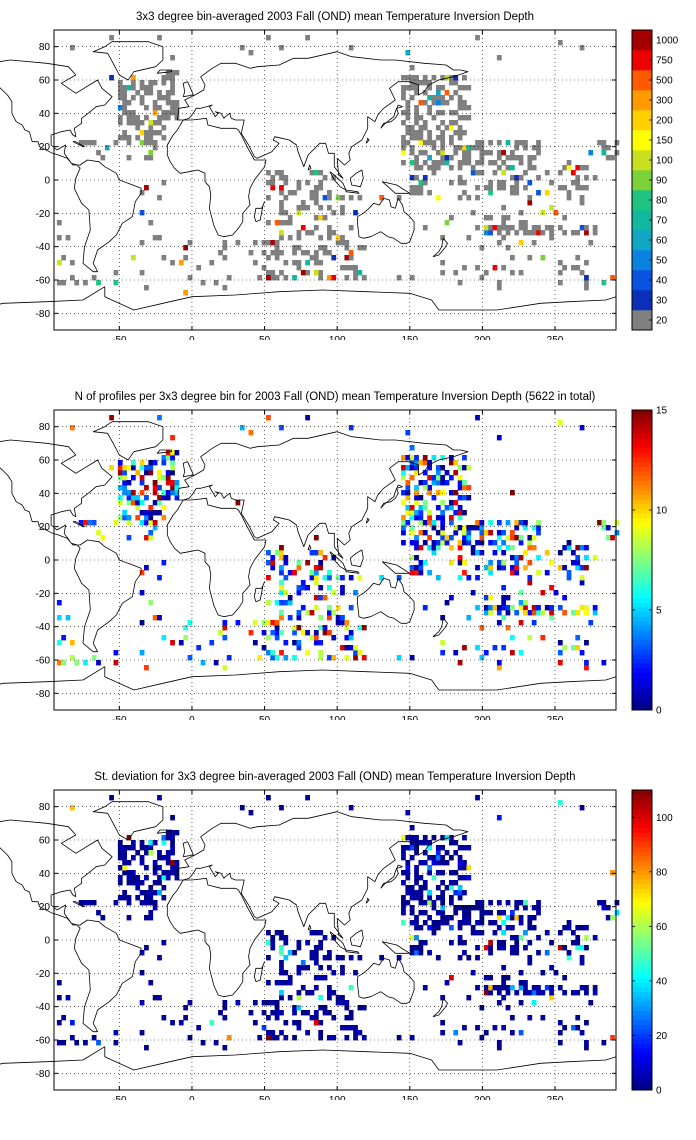  Describe the element at coordinates (642, 300) in the screenshot. I see `colorbar-swatch` at that location.